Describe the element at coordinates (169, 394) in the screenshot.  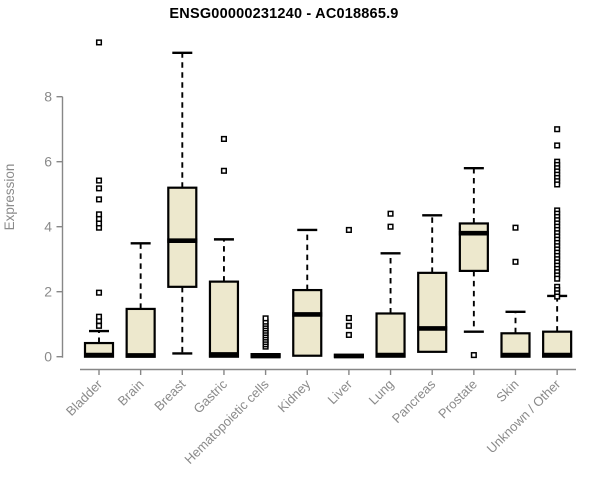
I see `category-label: Breast` at that location.